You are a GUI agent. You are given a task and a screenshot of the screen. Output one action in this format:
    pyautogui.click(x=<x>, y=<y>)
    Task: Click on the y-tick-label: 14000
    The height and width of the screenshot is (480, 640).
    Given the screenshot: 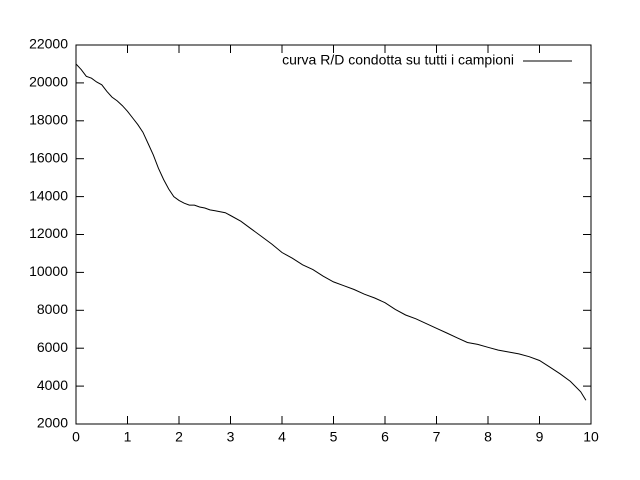 What is the action you would take?
    pyautogui.click(x=48, y=195)
    